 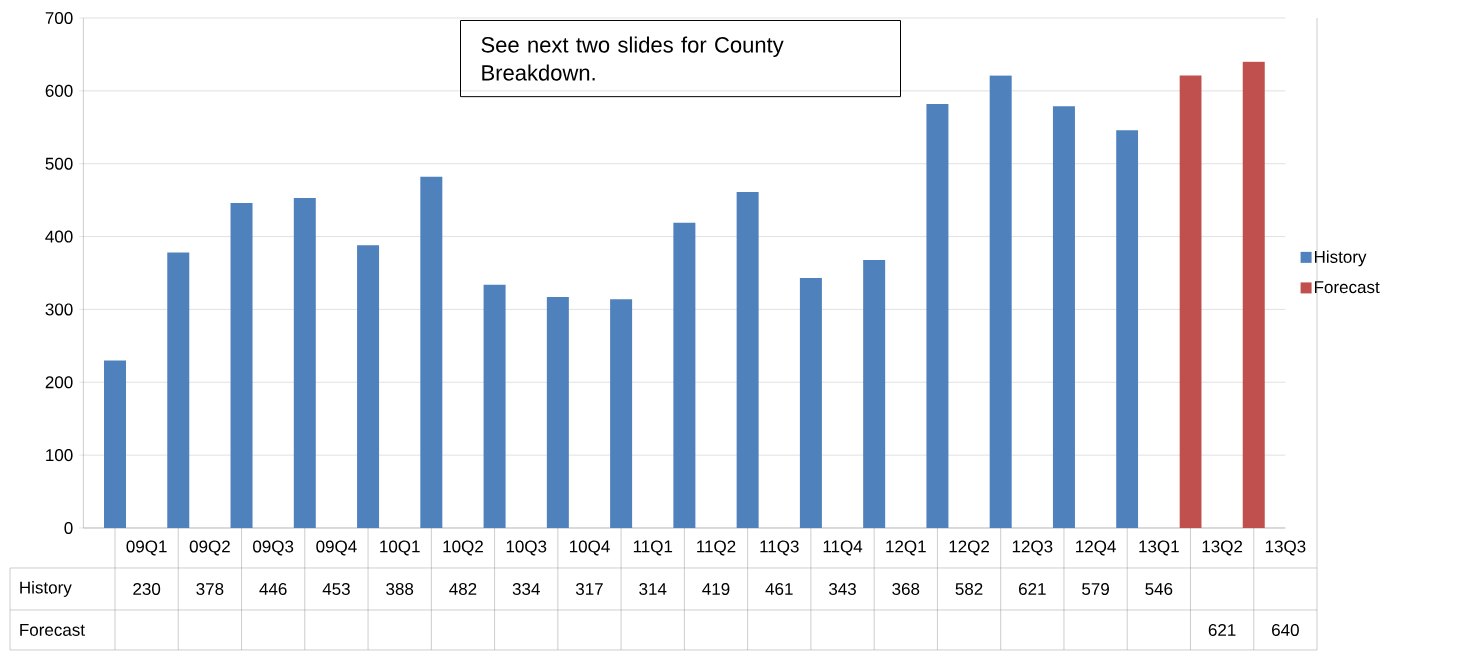 What do you see at coordinates (906, 548) in the screenshot?
I see `x-tick-label: 12Q1` at bounding box center [906, 548].